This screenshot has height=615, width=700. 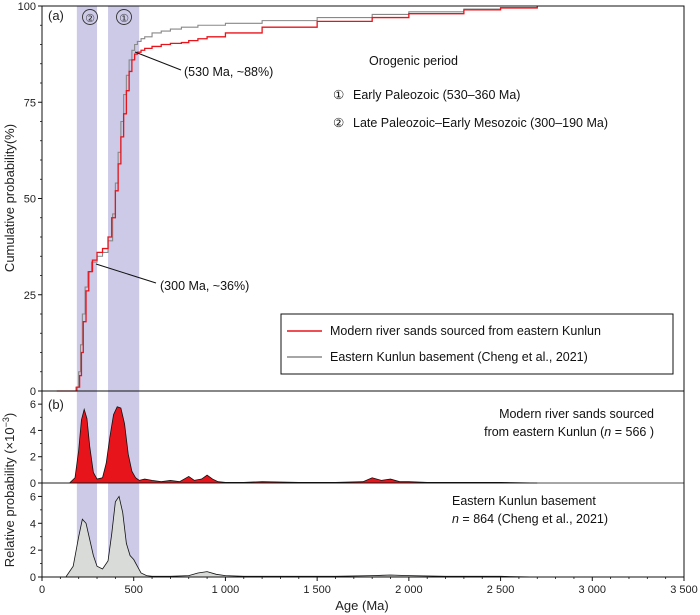 I want to click on y-tick-label-b1: 4, so click(x=33, y=431).